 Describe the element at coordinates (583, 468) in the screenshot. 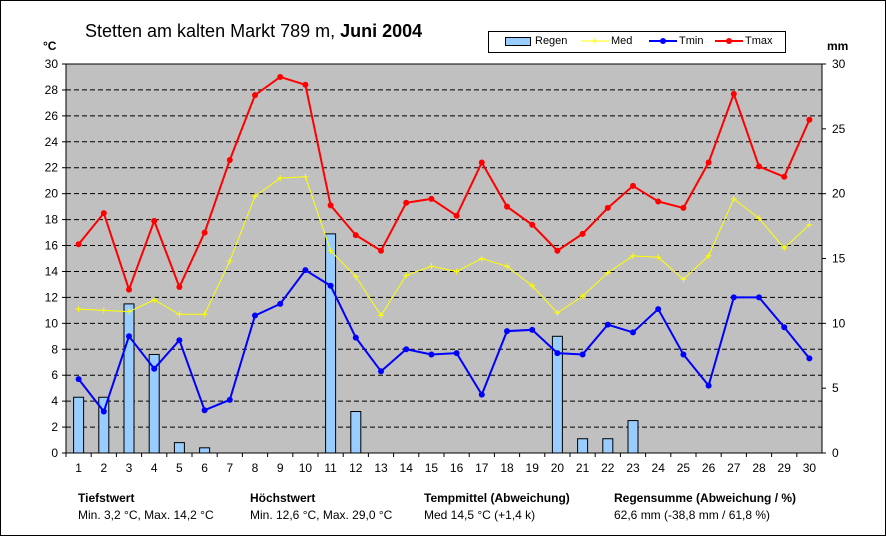

I see `x-axis-tick-label: 21` at that location.